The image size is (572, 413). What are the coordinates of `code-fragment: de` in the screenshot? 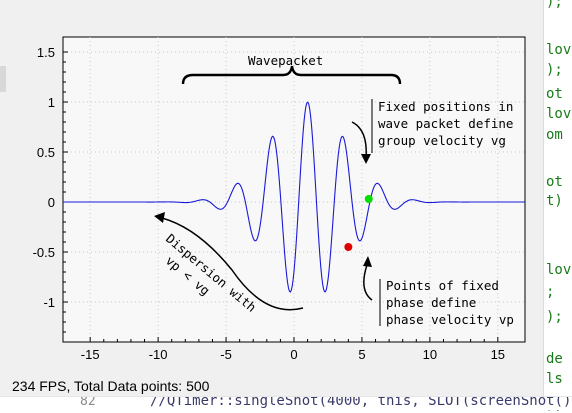 It's located at (554, 359).